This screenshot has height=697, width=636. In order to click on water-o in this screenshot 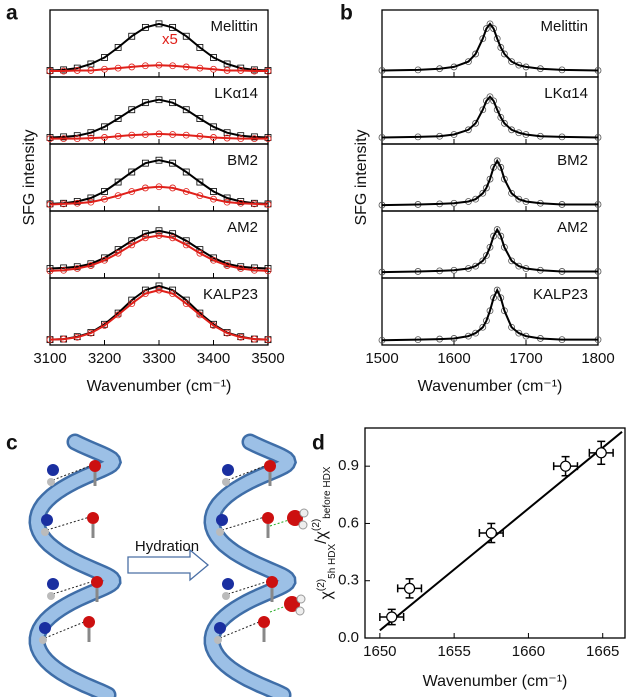, I will do `click(295, 518)`.